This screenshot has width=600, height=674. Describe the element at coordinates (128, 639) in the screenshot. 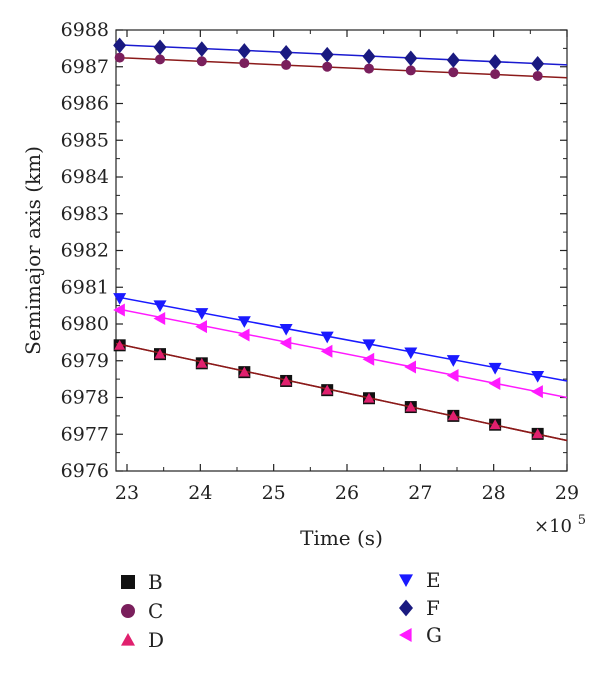

I see `legend-marker-d` at that location.